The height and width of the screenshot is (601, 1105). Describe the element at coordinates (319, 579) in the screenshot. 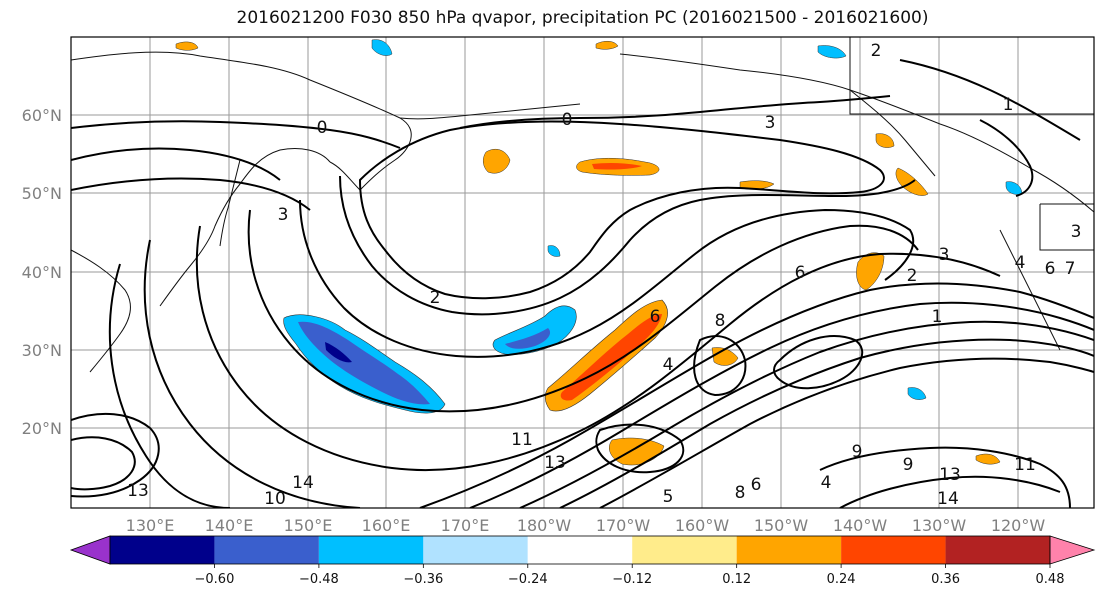

I see `colorbar-tick-label: −0.48` at that location.